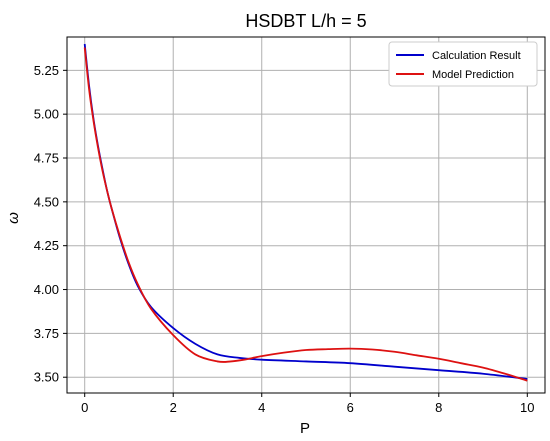 This screenshot has width=550, height=441. I want to click on y-tick-label: 5.25, so click(46, 70).